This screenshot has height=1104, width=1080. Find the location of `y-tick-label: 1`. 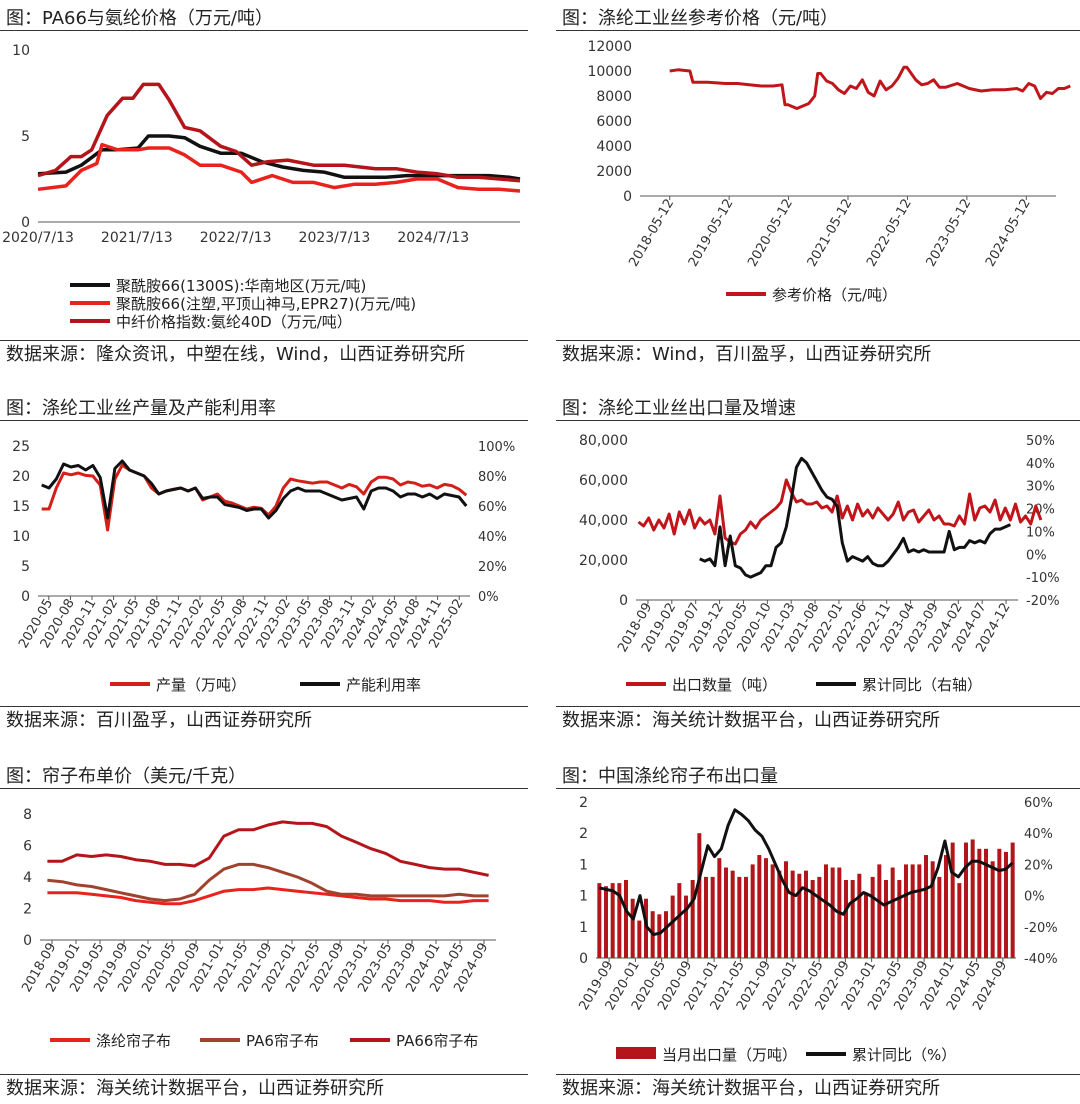

y-tick-label: 1 is located at coordinates (583, 865).